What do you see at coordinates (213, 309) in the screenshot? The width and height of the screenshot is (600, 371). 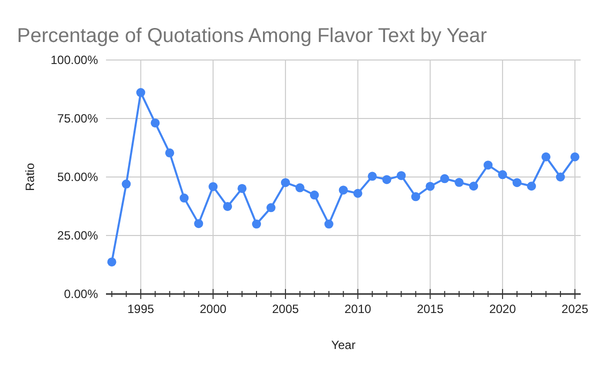 I see `x-tick-label: 2000` at bounding box center [213, 309].